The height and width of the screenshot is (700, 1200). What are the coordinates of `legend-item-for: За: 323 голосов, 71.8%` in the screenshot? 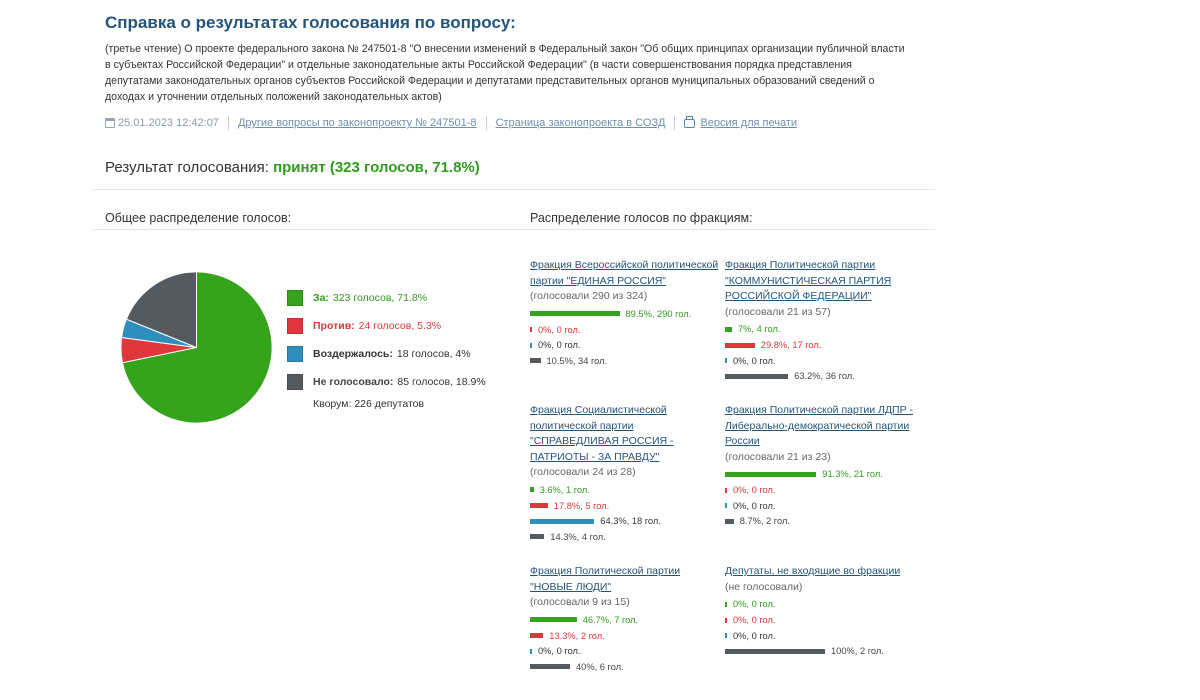 It's located at (386, 298).